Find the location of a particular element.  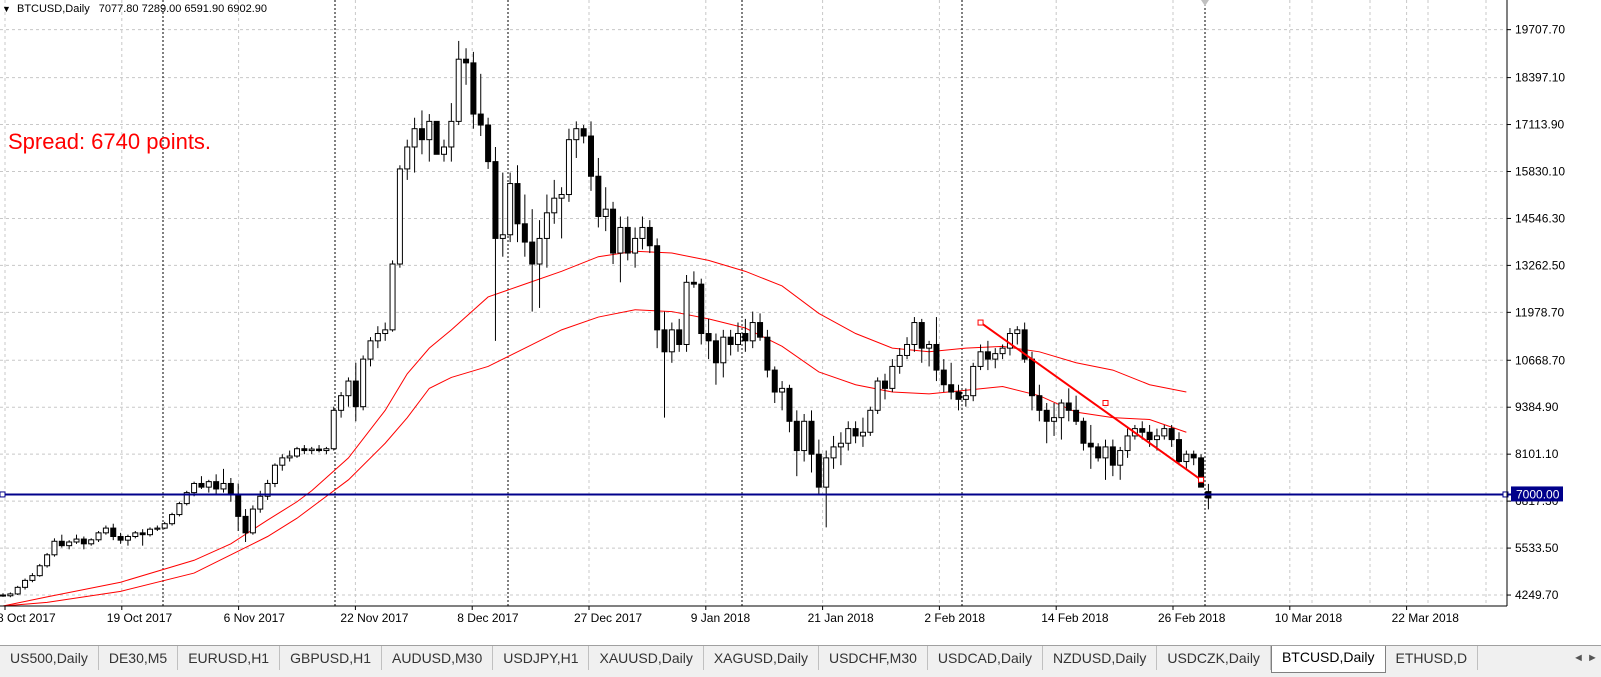

trendline is located at coordinates (1090, 401).